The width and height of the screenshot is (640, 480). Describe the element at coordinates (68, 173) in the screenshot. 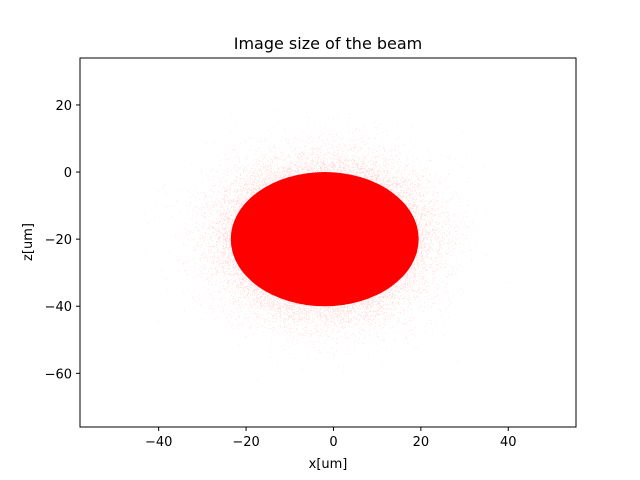

I see `y-tick-label: 0` at that location.